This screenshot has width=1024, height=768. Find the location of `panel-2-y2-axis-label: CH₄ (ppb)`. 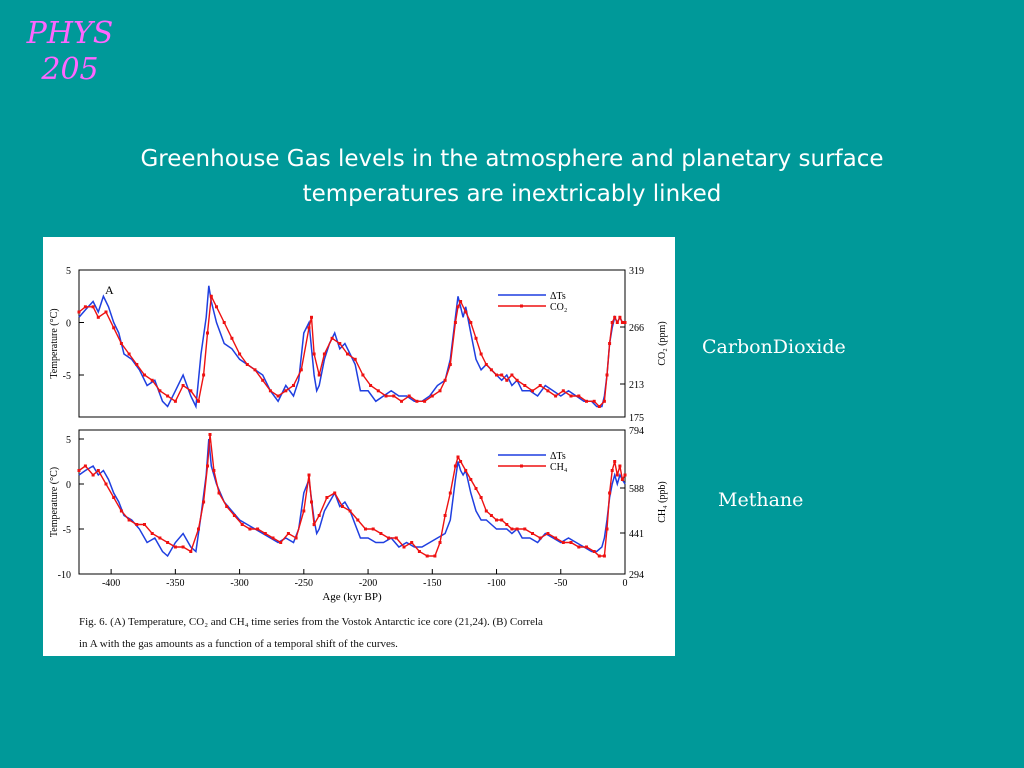

panel-2-y2-axis-label: CH₄ (ppb) is located at coordinates (662, 502).